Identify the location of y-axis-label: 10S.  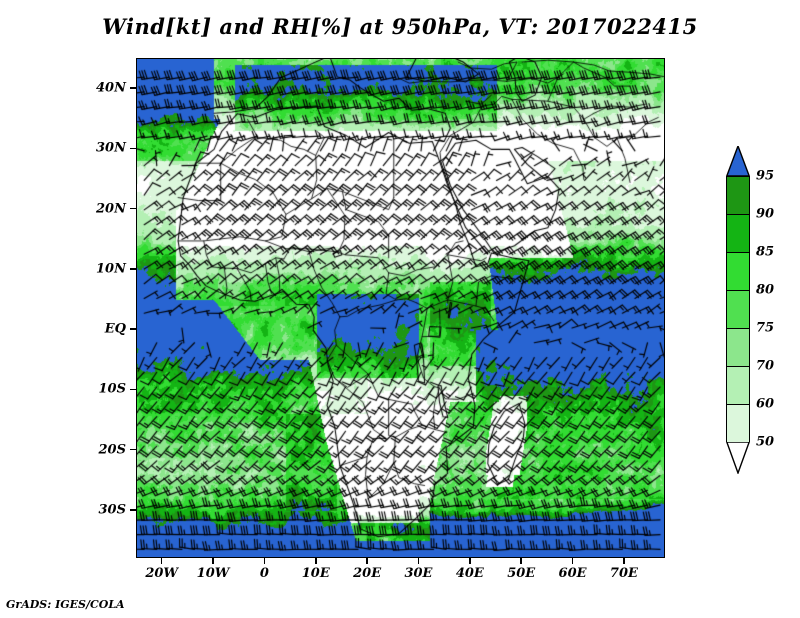
(112, 389).